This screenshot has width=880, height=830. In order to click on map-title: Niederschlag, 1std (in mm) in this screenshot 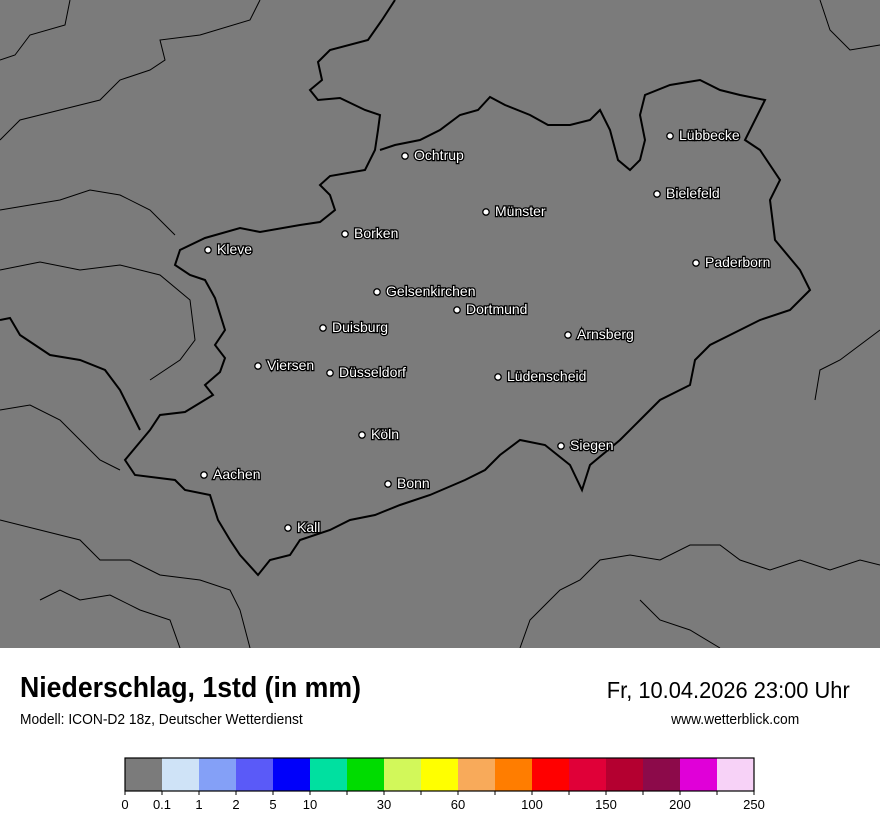, I will do `click(191, 688)`.